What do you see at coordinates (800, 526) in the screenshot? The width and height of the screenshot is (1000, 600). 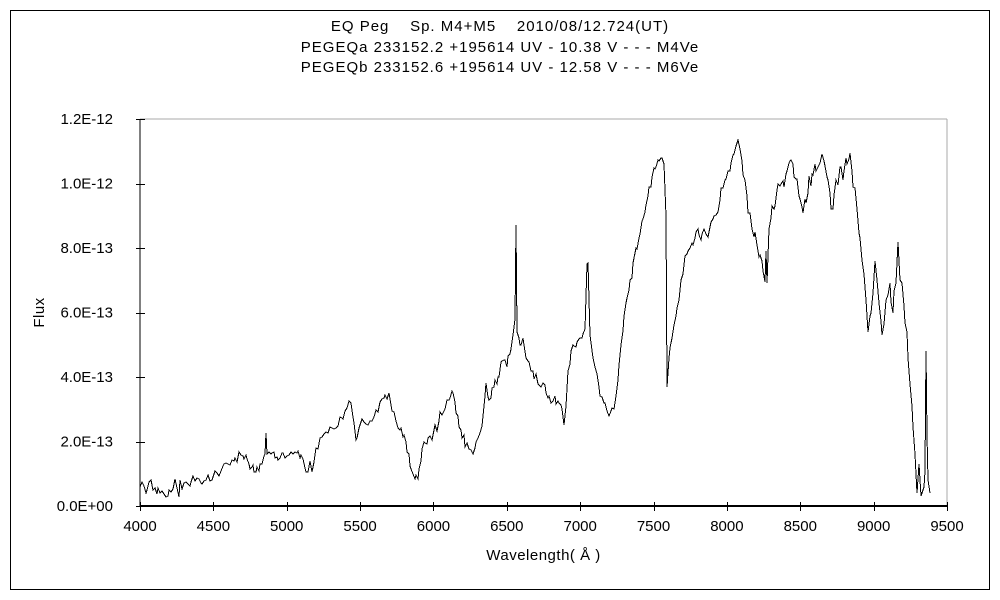 I see `x-tick-label: 8500` at bounding box center [800, 526].